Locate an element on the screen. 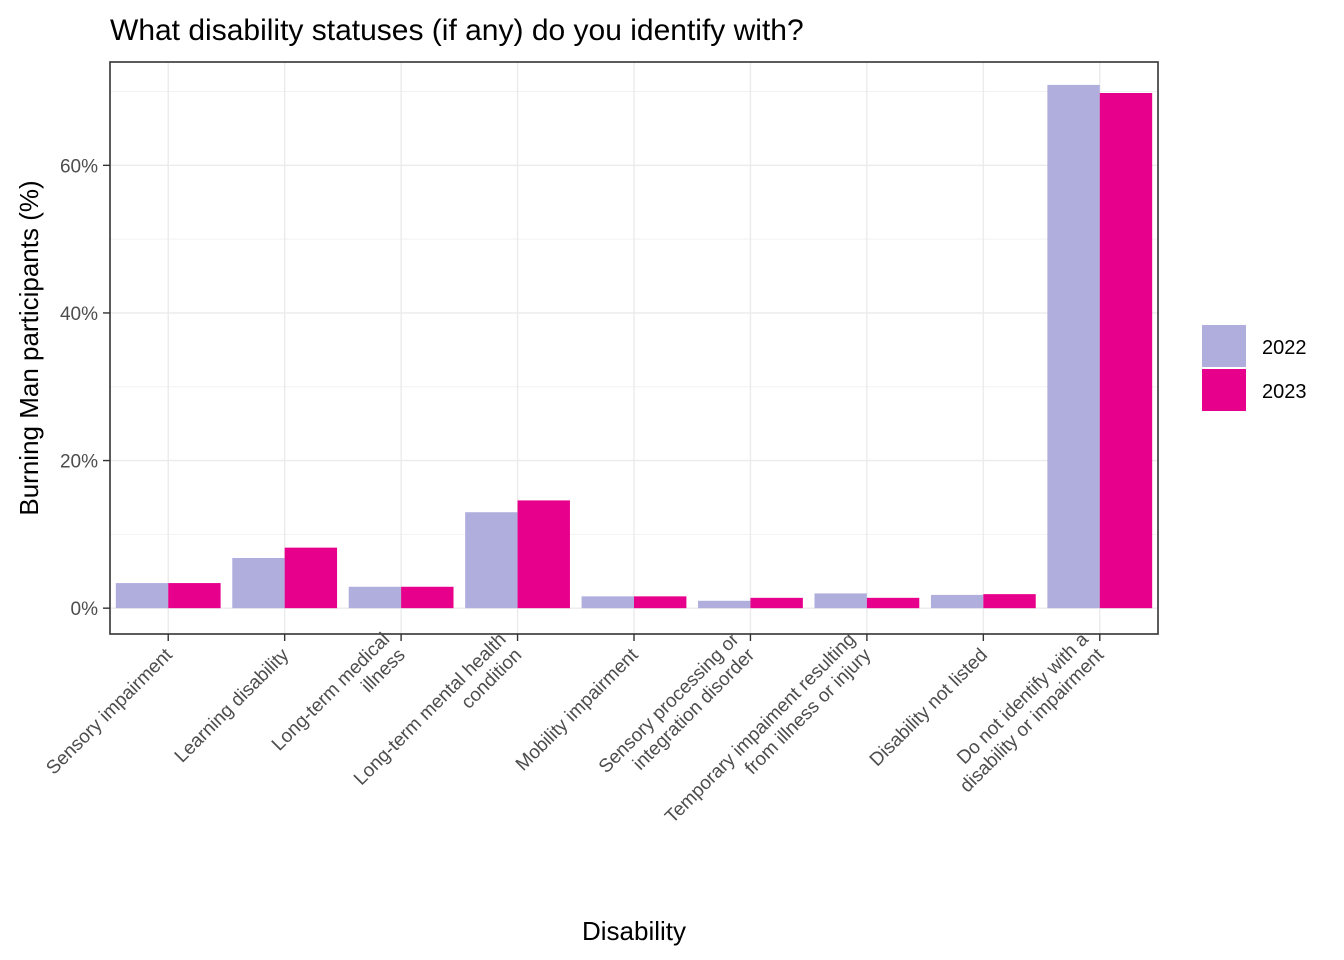 The height and width of the screenshot is (960, 1344). y-tick-label: 20% is located at coordinates (79, 462).